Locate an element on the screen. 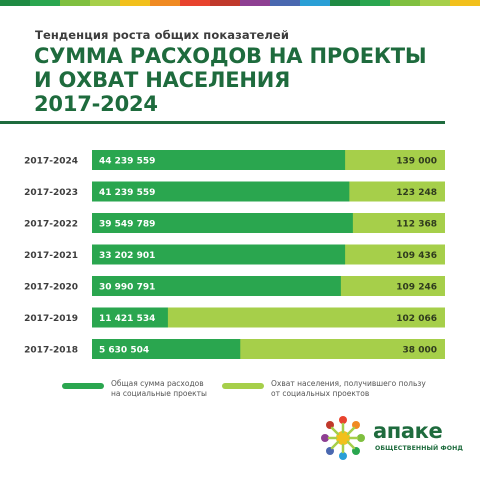 This screenshot has height=480, width=480. data-label-expenses: 30 990 791 is located at coordinates (127, 288).